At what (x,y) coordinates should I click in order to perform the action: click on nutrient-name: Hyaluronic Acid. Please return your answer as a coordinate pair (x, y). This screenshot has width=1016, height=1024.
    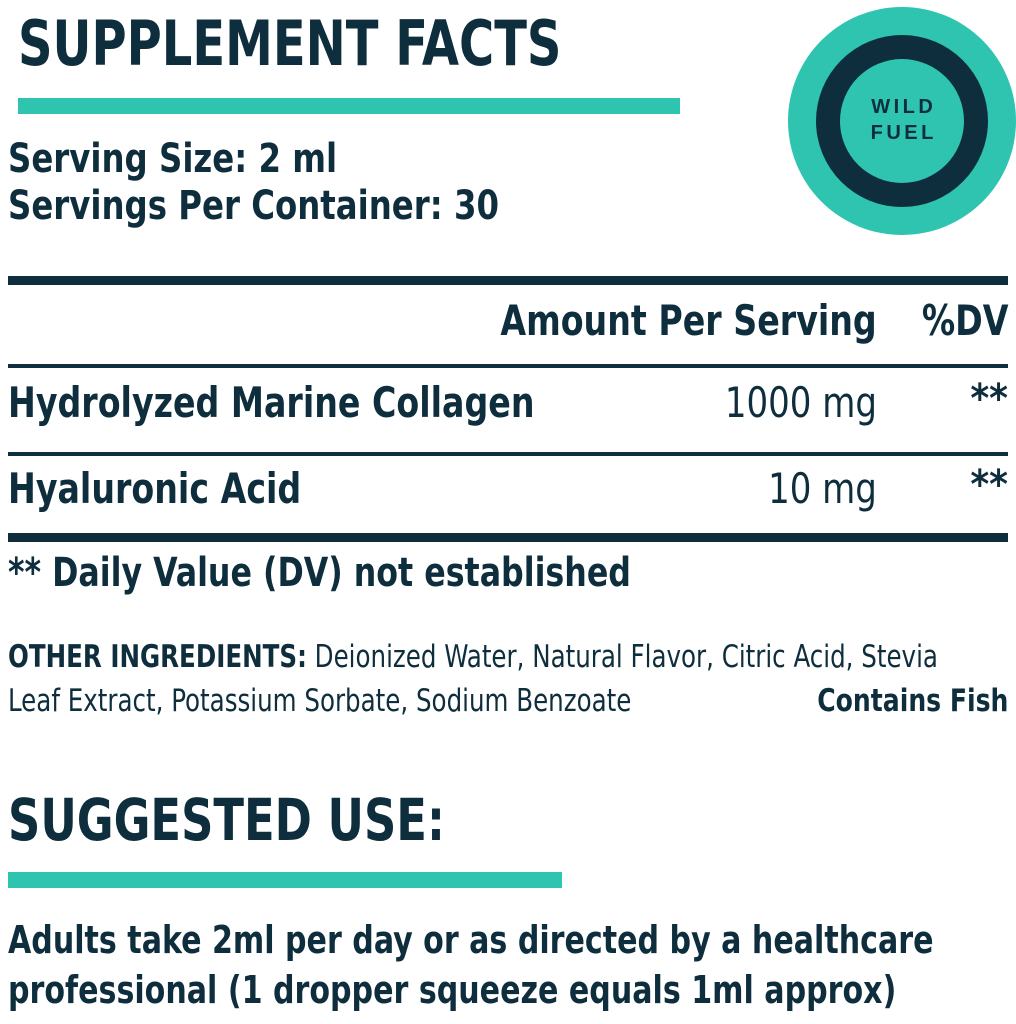
    Looking at the image, I should click on (155, 488).